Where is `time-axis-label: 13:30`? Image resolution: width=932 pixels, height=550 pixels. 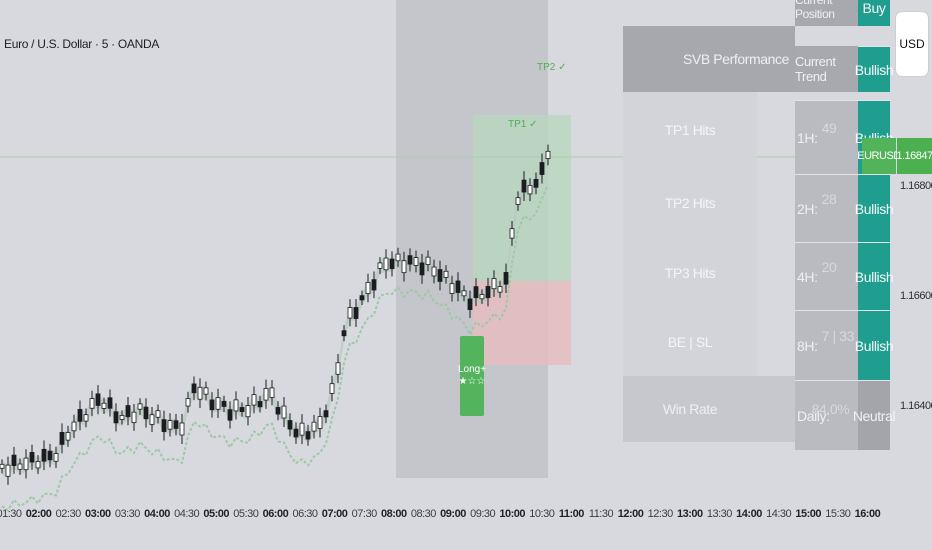
time-axis-label: 13:30 is located at coordinates (719, 514).